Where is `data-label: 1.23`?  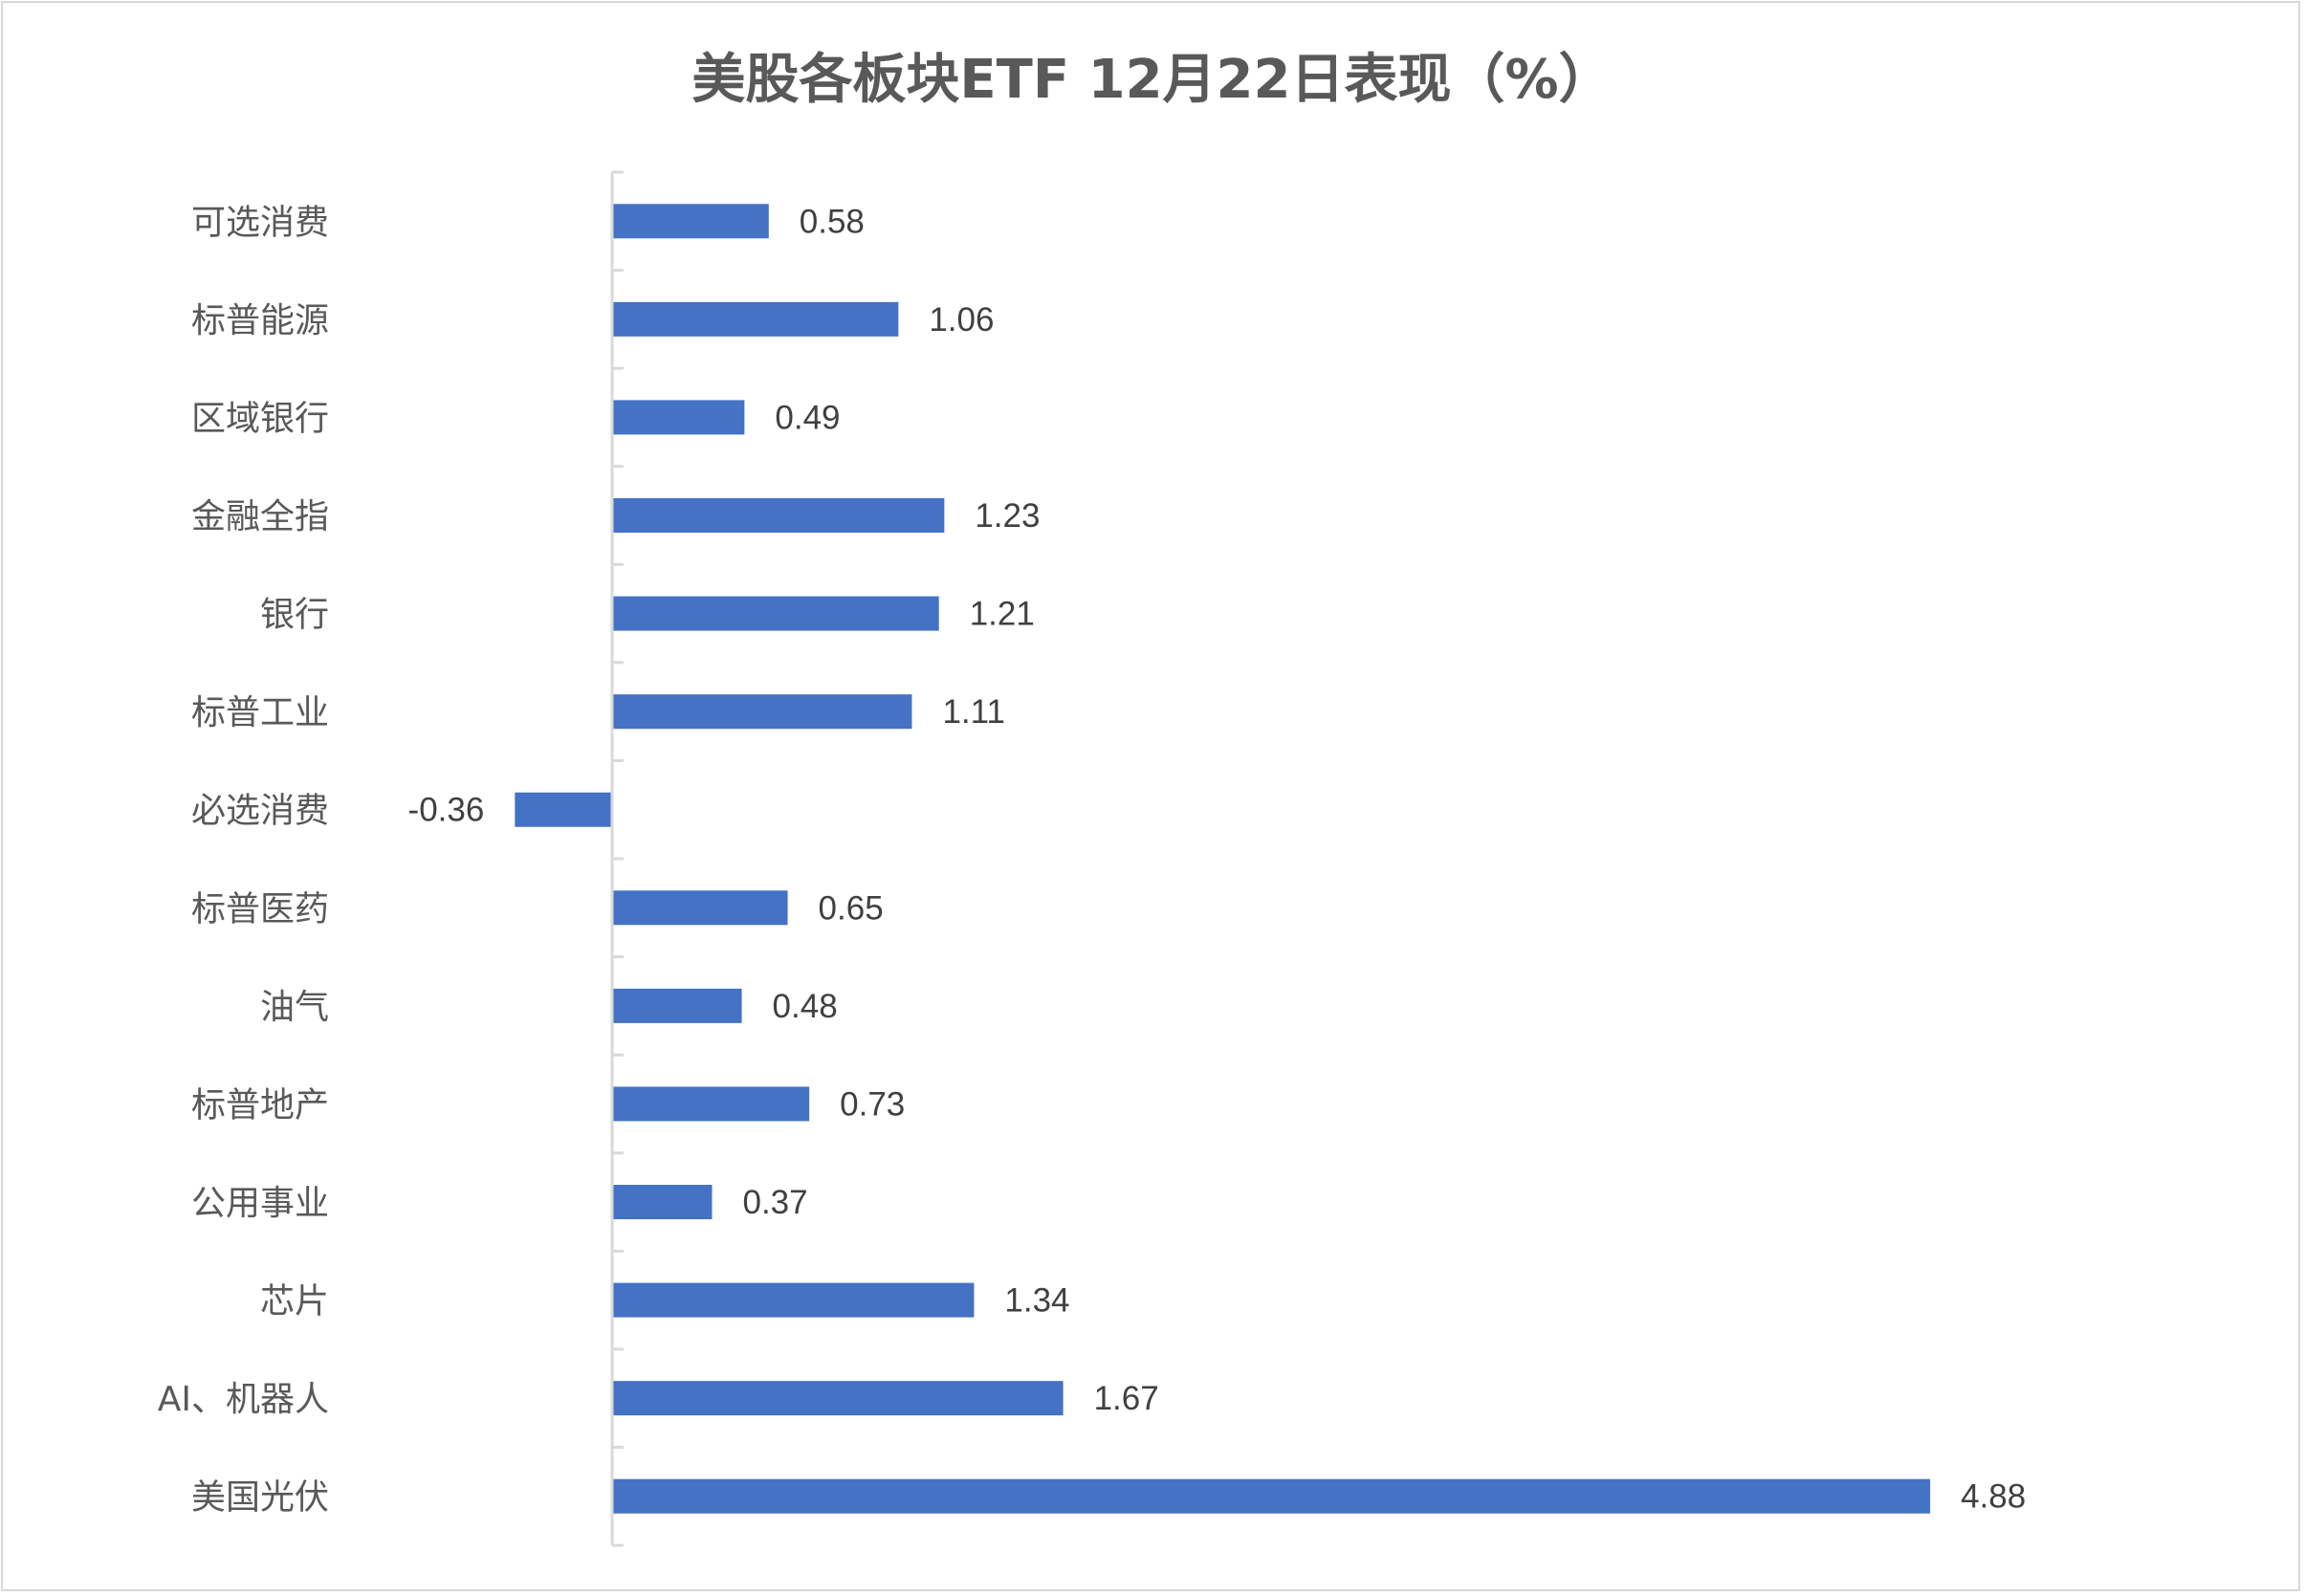 data-label: 1.23 is located at coordinates (1008, 516).